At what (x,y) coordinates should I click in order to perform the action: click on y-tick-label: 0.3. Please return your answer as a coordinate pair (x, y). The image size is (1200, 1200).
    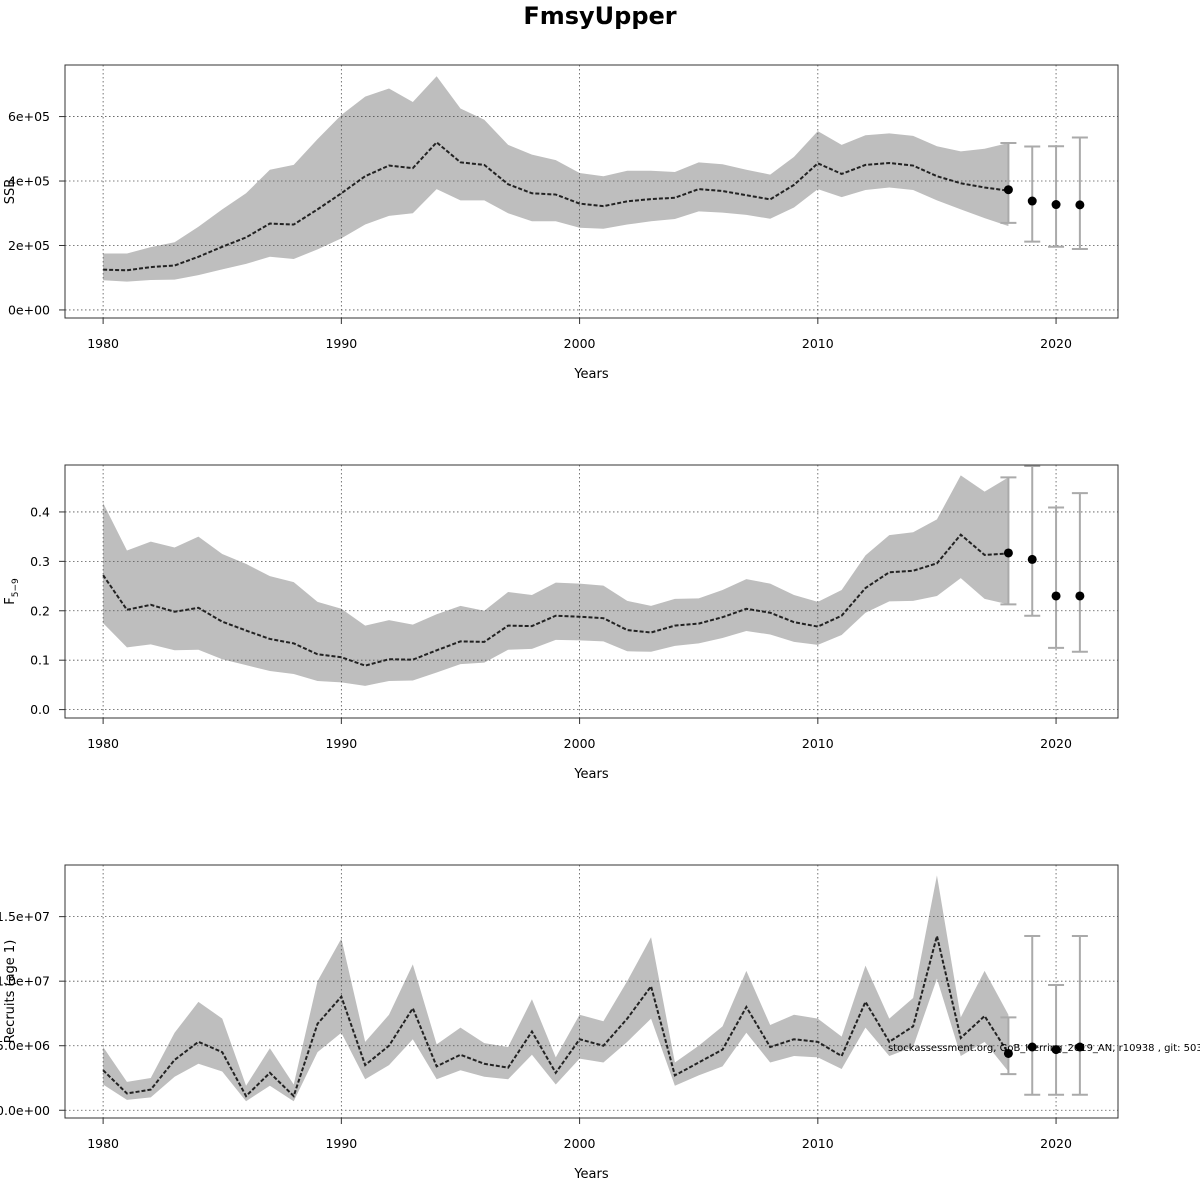
    Looking at the image, I should click on (40, 561).